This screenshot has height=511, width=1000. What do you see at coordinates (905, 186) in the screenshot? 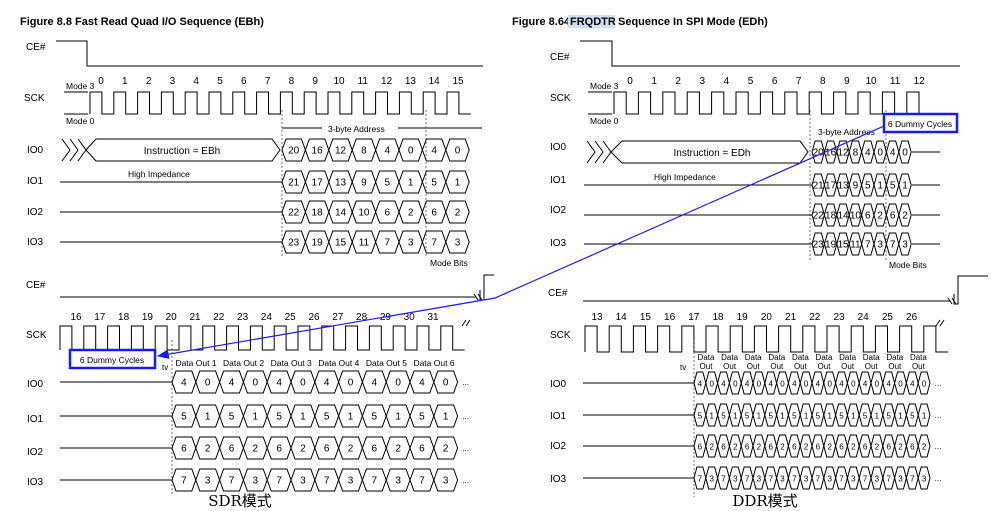
I see `right-addr-row-1-value: 1` at bounding box center [905, 186].